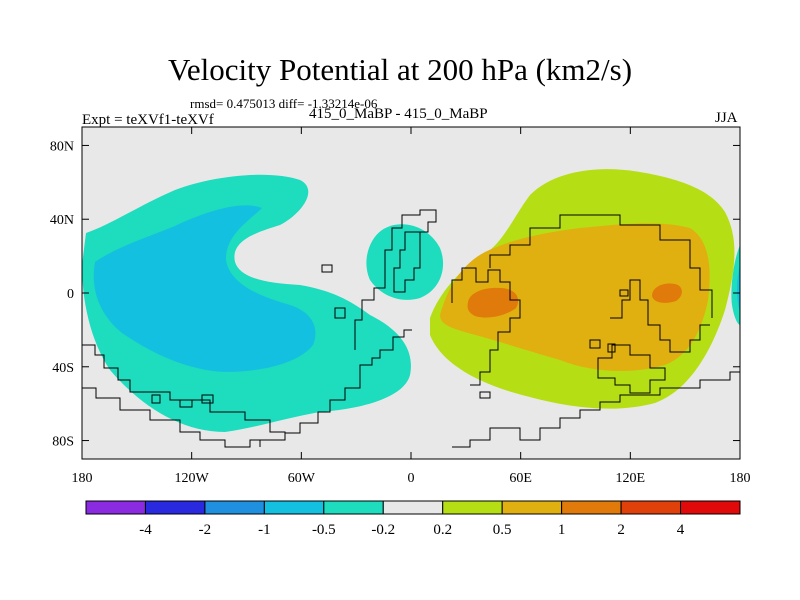 The width and height of the screenshot is (800, 600). Describe the element at coordinates (192, 478) in the screenshot. I see `x-tick-label: 120W` at that location.